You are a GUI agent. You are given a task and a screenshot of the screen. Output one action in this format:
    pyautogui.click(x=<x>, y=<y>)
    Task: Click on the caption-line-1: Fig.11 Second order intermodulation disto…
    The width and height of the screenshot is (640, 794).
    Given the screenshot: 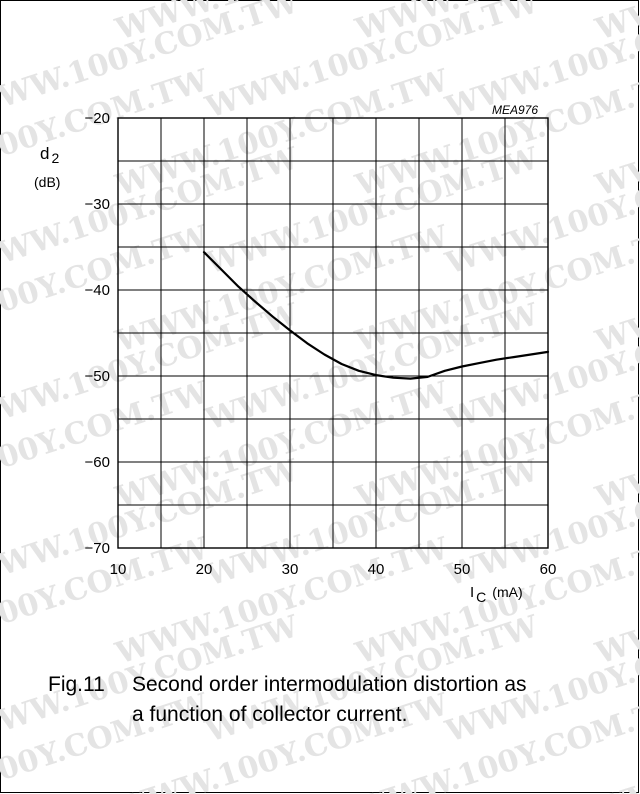 What is the action you would take?
    pyautogui.click(x=328, y=685)
    